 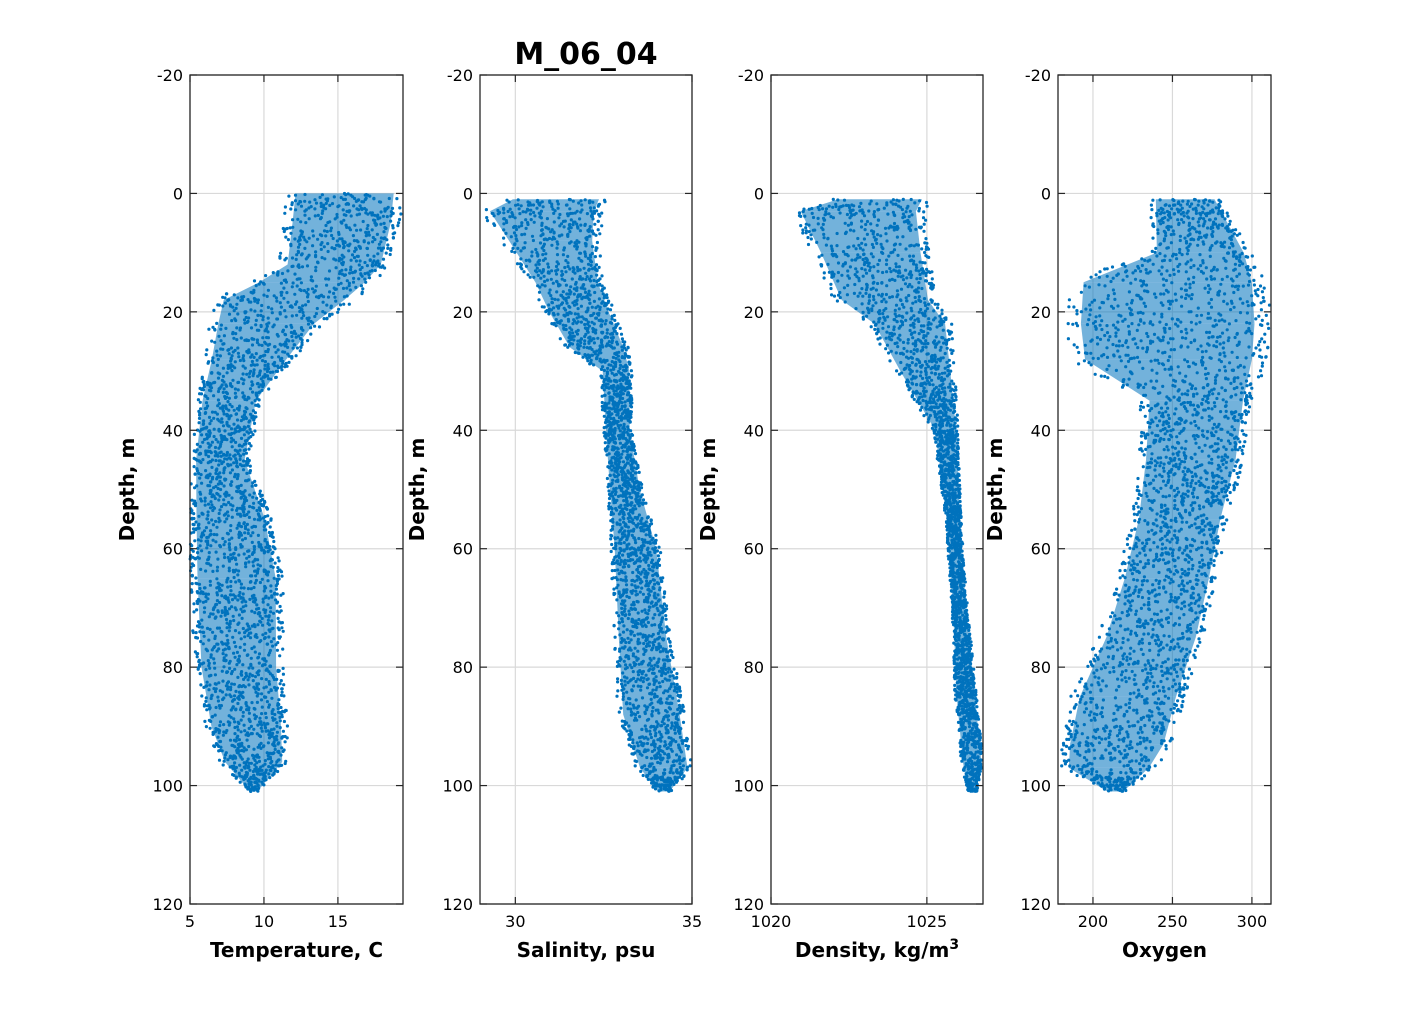 What do you see at coordinates (338, 921) in the screenshot?
I see `temperature-xtick-label: 15` at bounding box center [338, 921].